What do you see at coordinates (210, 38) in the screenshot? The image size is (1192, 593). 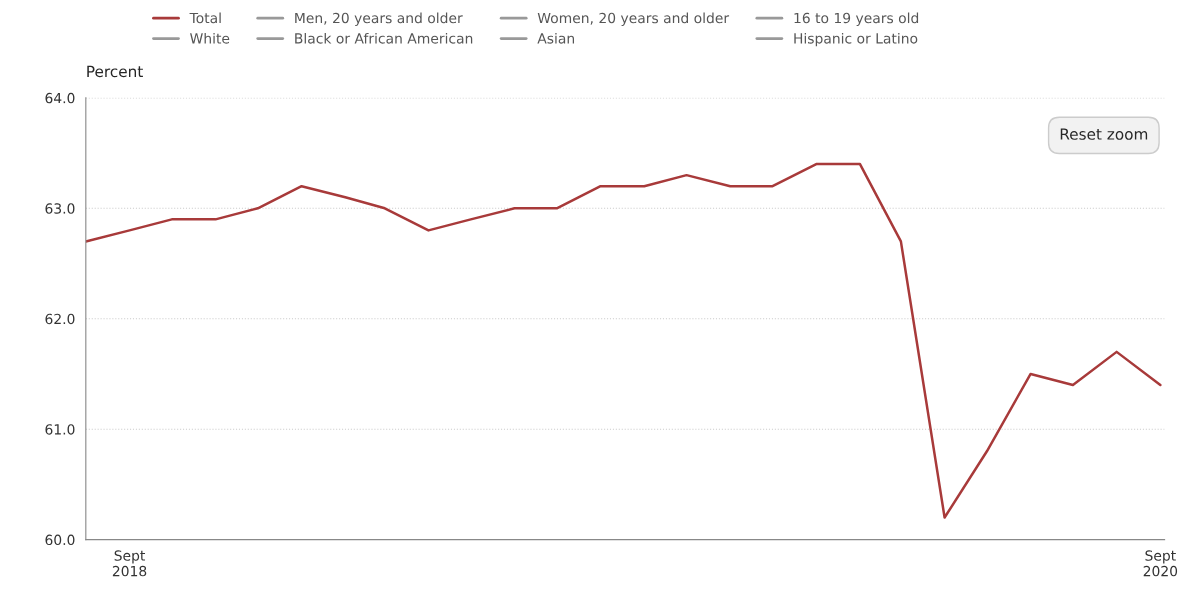 I see `legend-label: White` at bounding box center [210, 38].